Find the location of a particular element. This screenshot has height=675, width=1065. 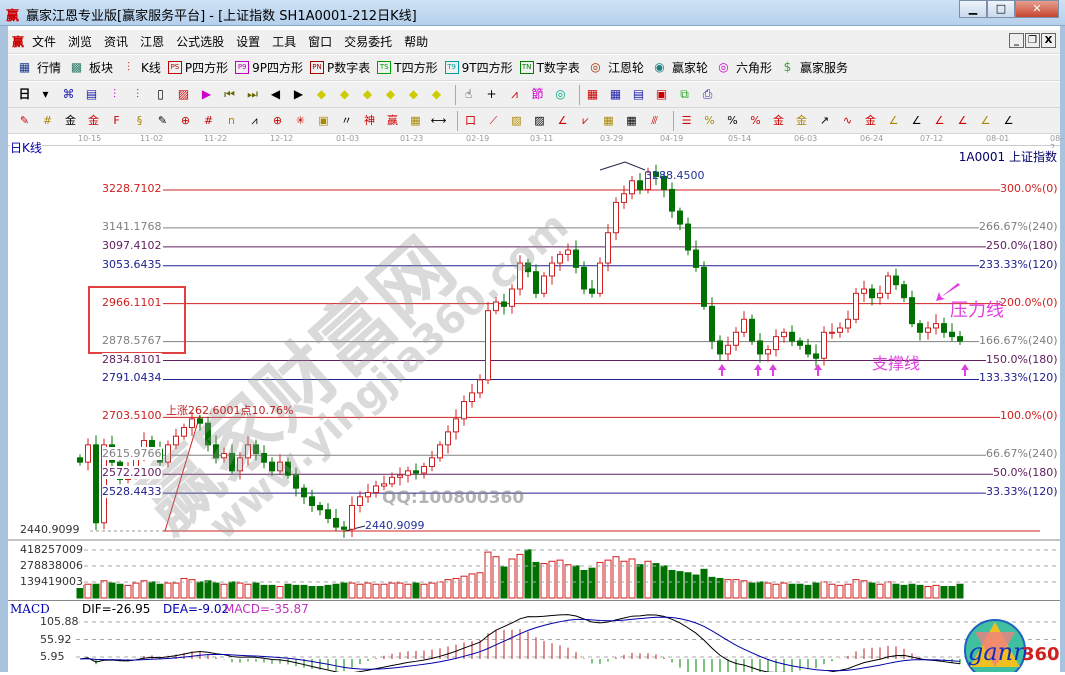

four-angle-icon: ∠ is located at coordinates (1008, 120).